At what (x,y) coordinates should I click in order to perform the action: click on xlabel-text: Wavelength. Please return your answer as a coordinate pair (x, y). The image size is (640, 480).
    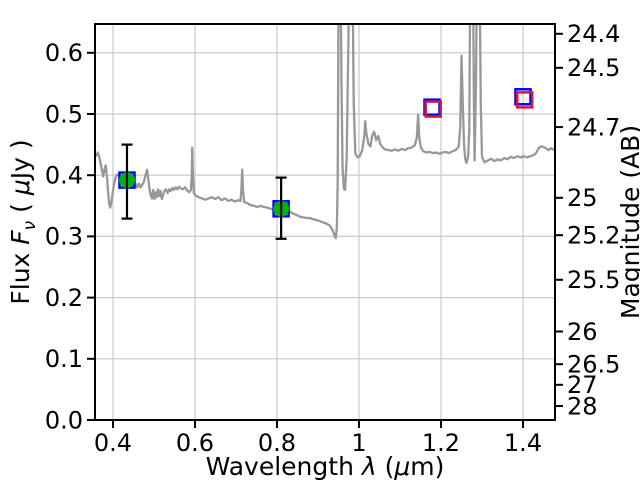
    Looking at the image, I should click on (283, 466).